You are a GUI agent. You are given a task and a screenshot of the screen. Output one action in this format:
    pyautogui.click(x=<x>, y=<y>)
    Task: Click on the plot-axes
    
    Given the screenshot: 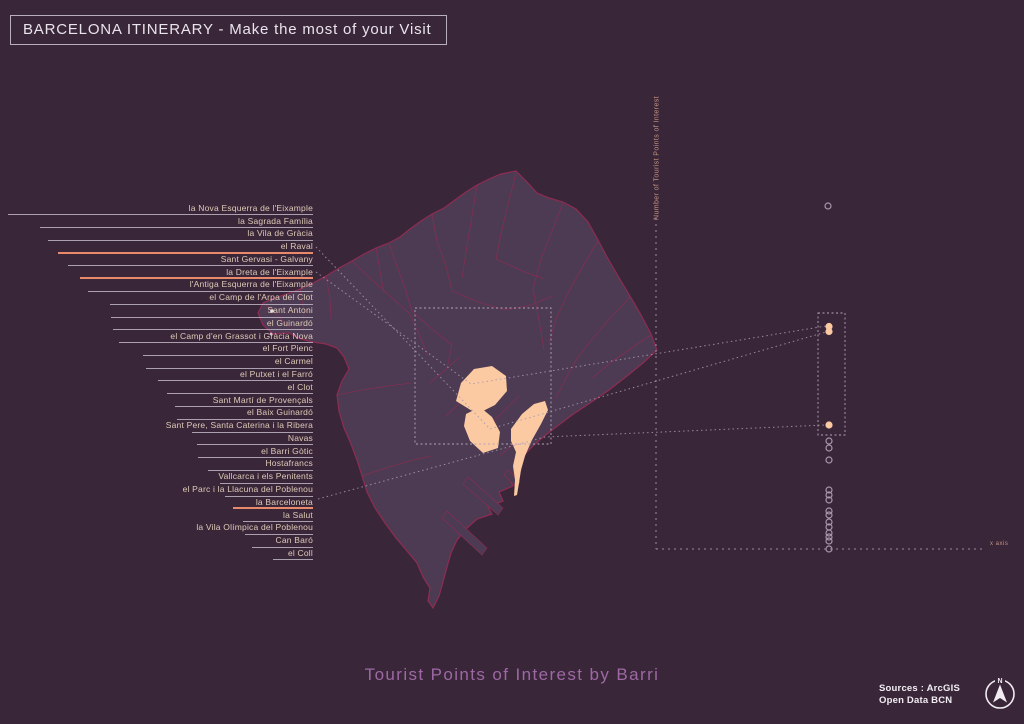 What is the action you would take?
    pyautogui.click(x=820, y=384)
    